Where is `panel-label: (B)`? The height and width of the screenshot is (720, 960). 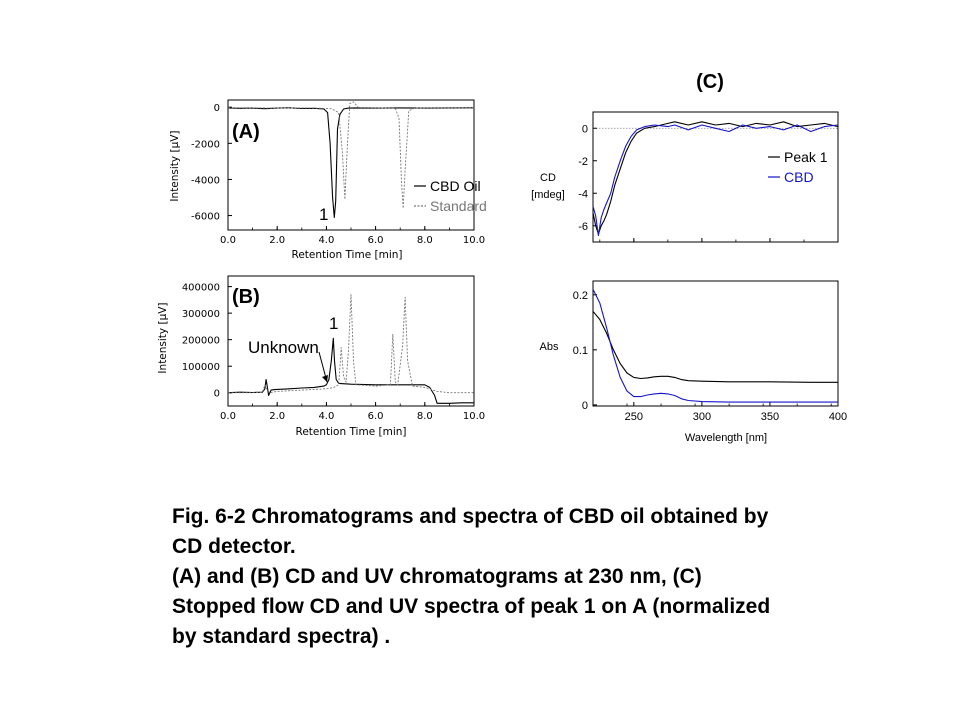 panel-label: (B) is located at coordinates (246, 297).